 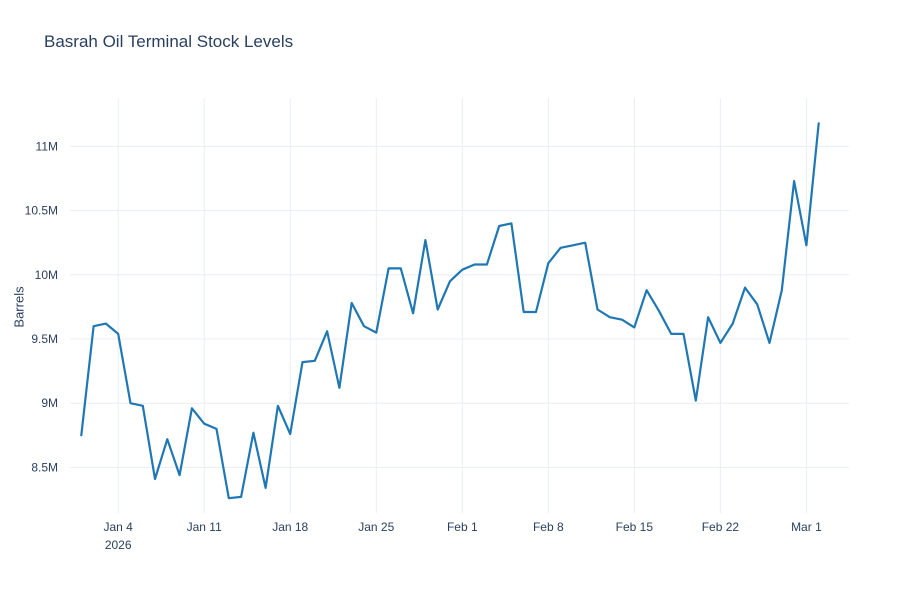 I want to click on y-tick-label: 8.5M, so click(x=44, y=467).